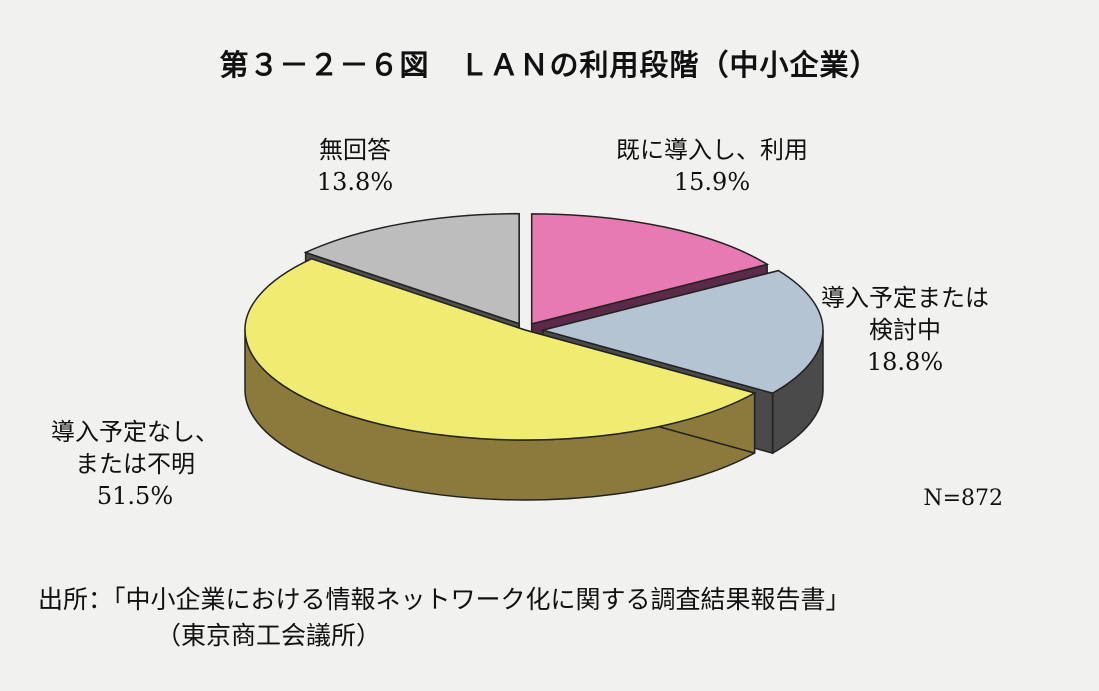  I want to click on source-line-2: （東京商工会議所）, so click(269, 635).